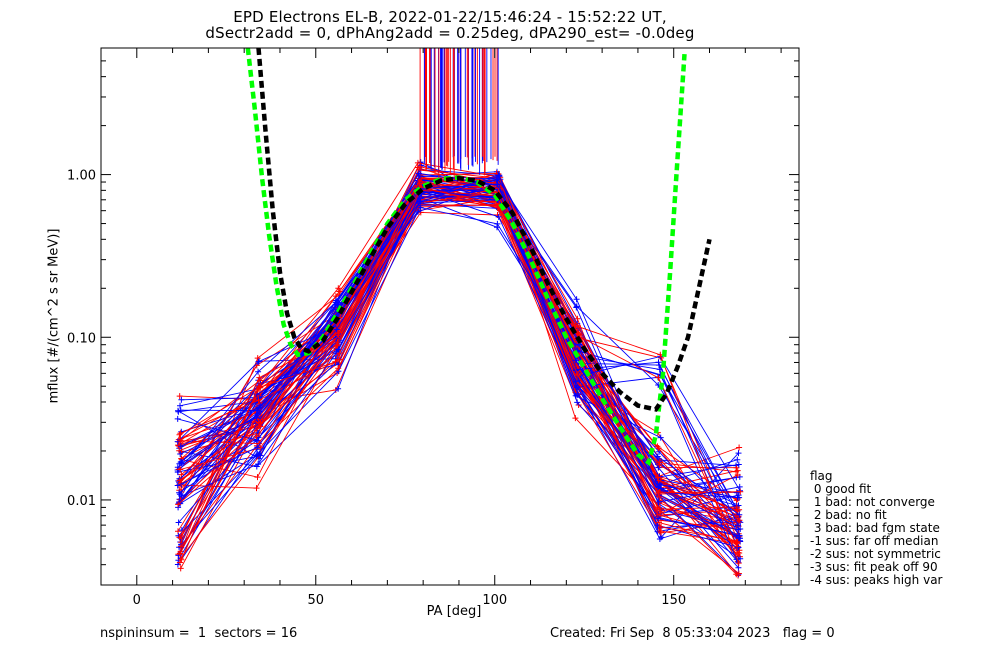 The width and height of the screenshot is (1000, 650). Describe the element at coordinates (137, 600) in the screenshot. I see `x-tick-label: 0` at that location.